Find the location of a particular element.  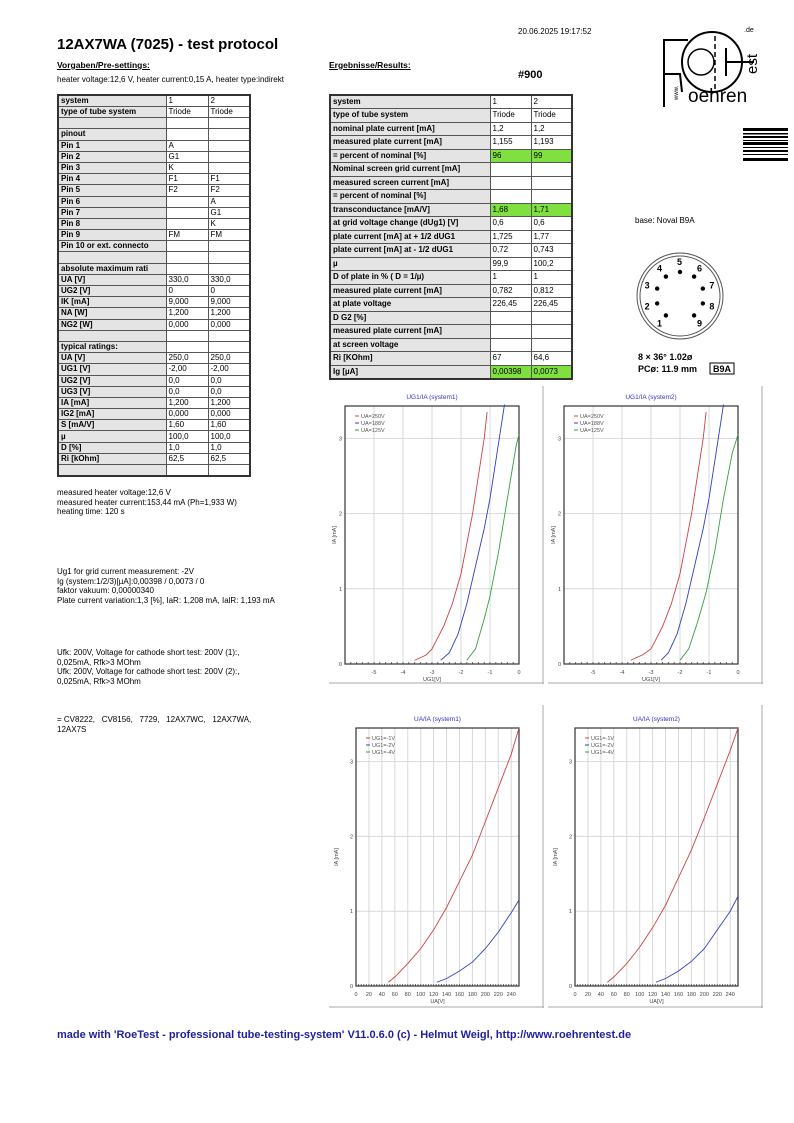

value-cell: G1 is located at coordinates (187, 156).